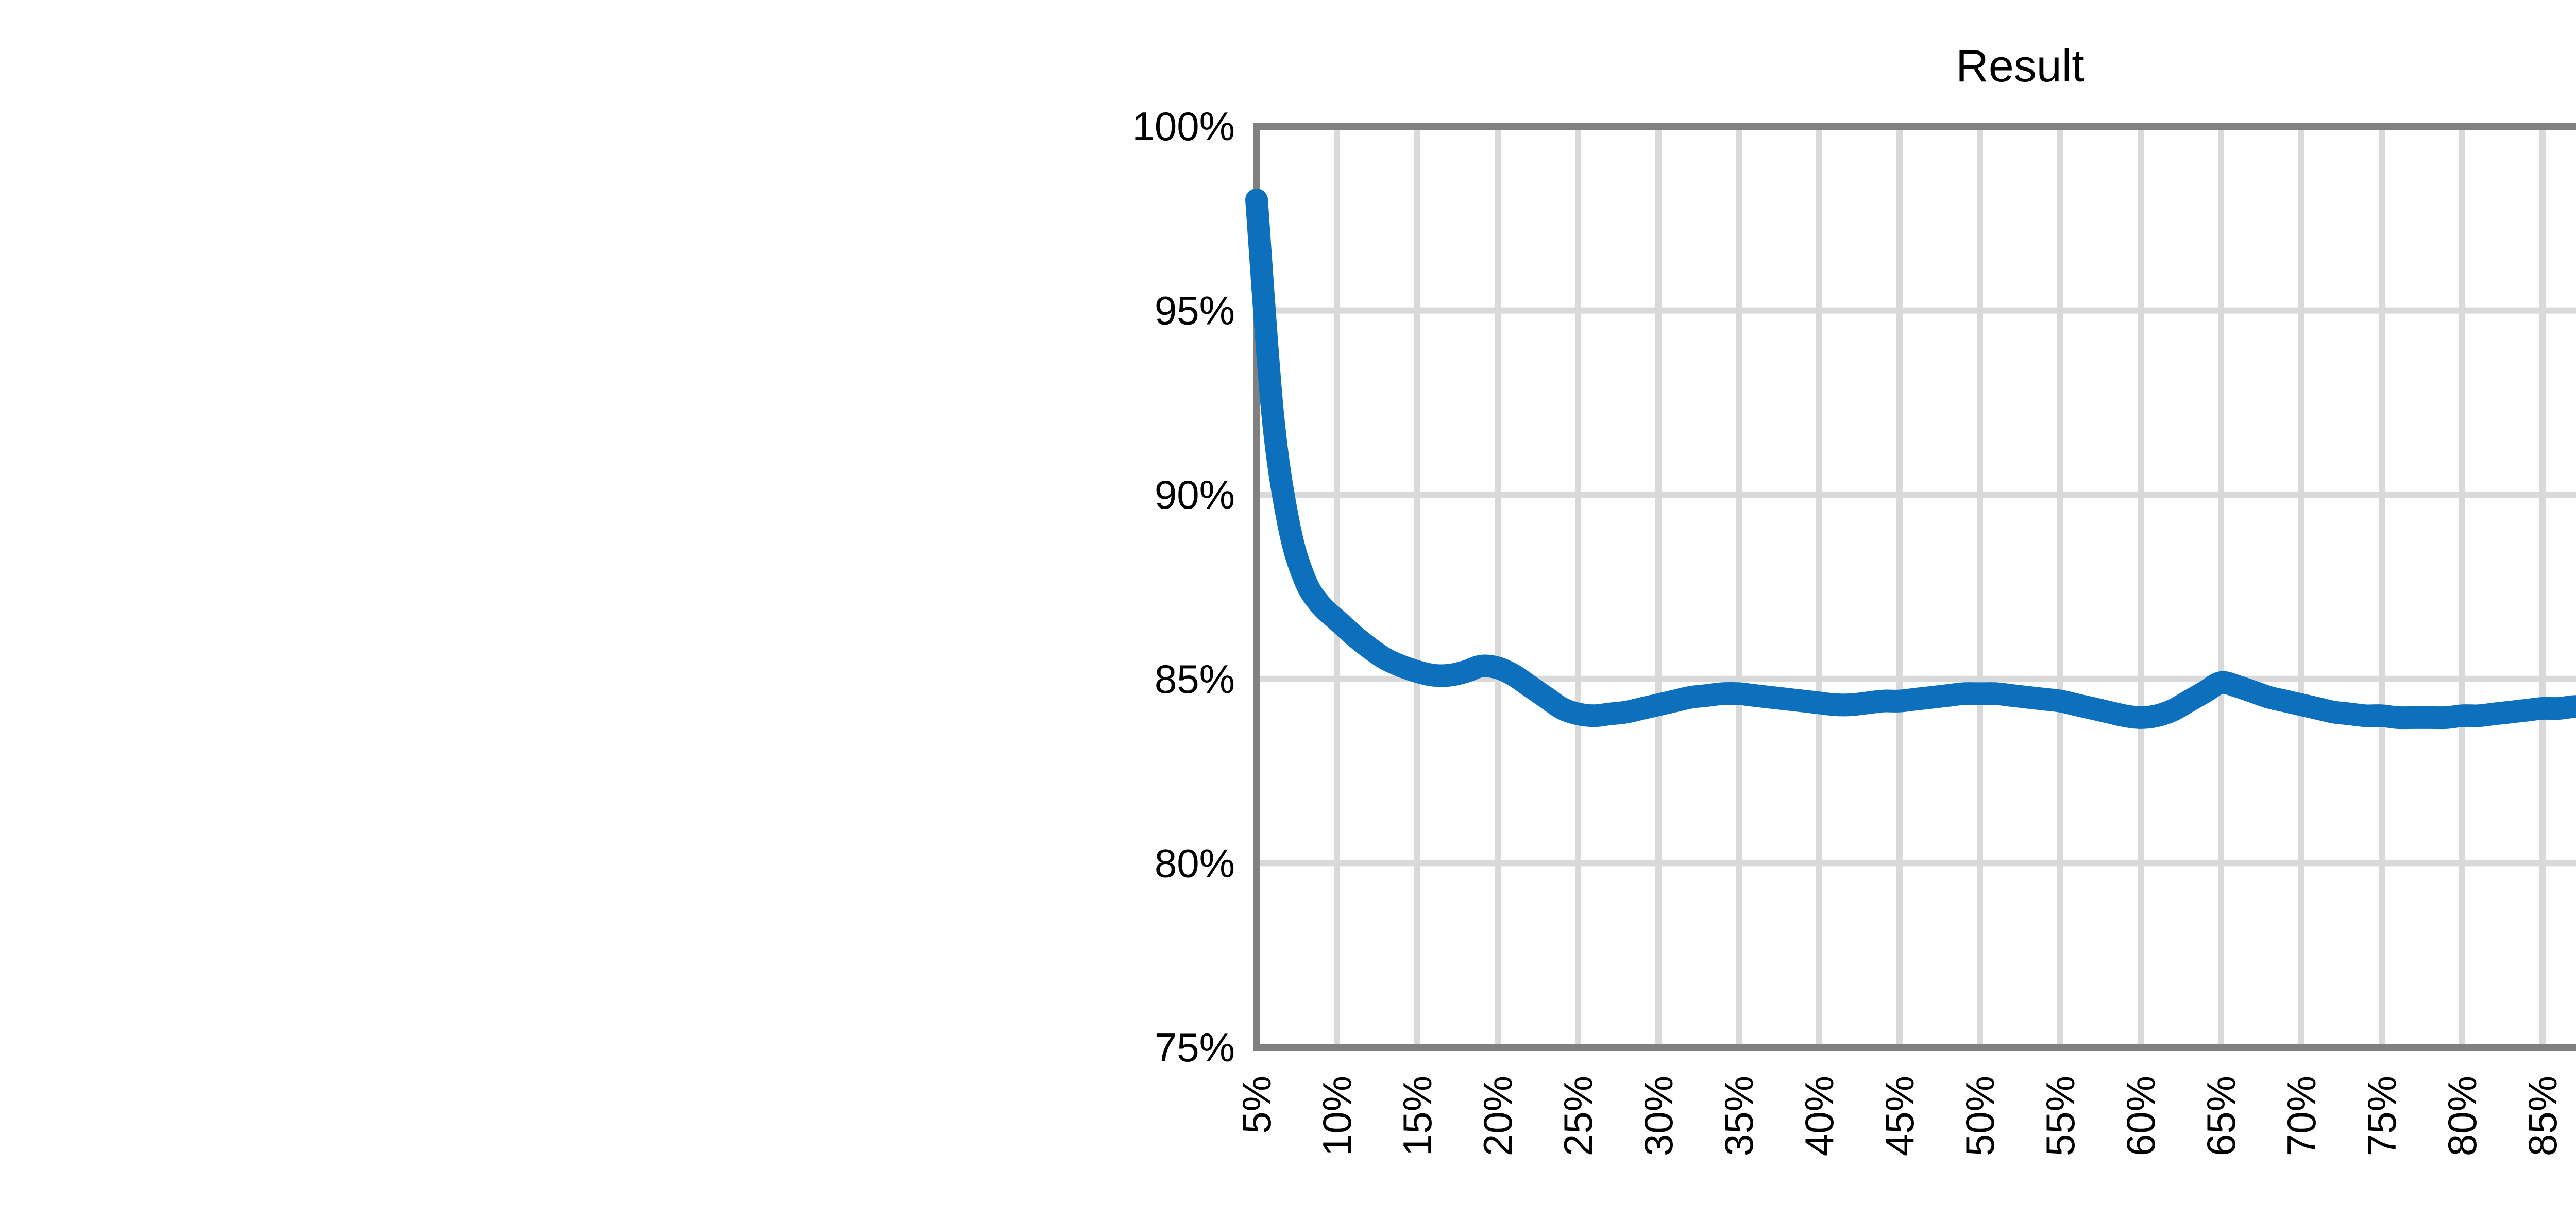  I want to click on x-tick-label: 65%, so click(2221, 1116).